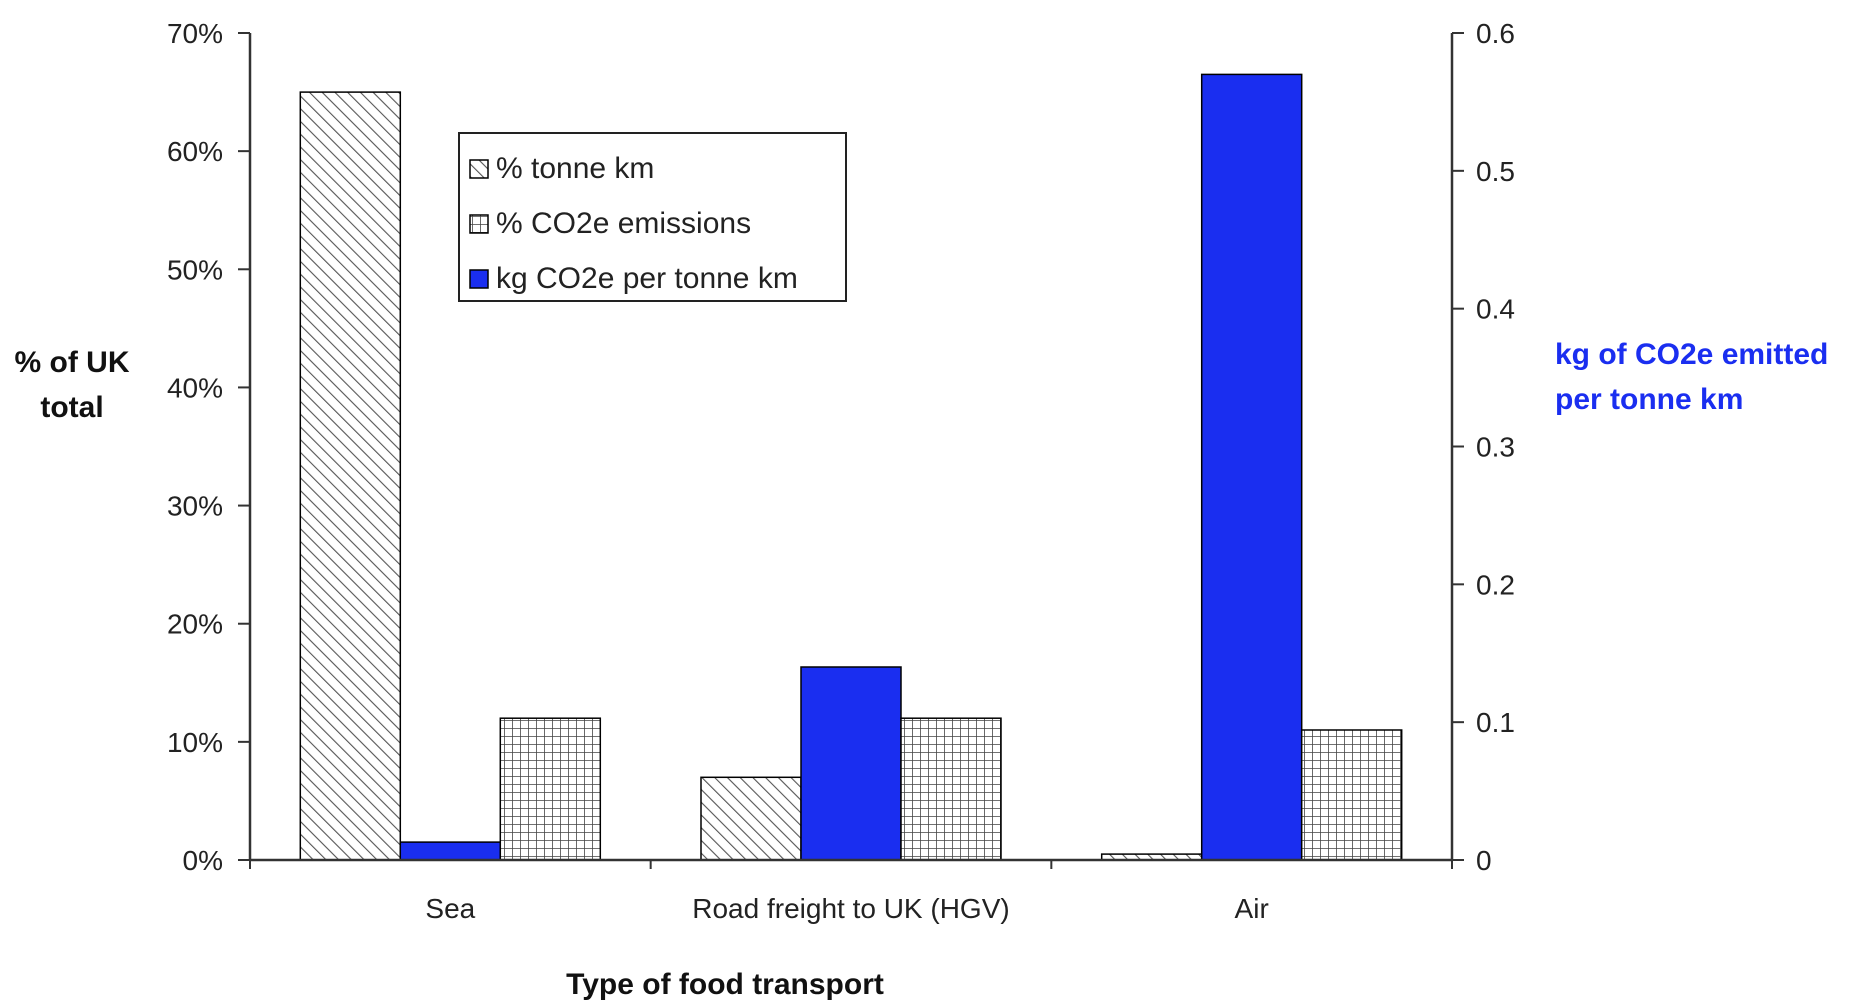 The image size is (1876, 1007). I want to click on right-axis-title: per tonne km, so click(1649, 399).